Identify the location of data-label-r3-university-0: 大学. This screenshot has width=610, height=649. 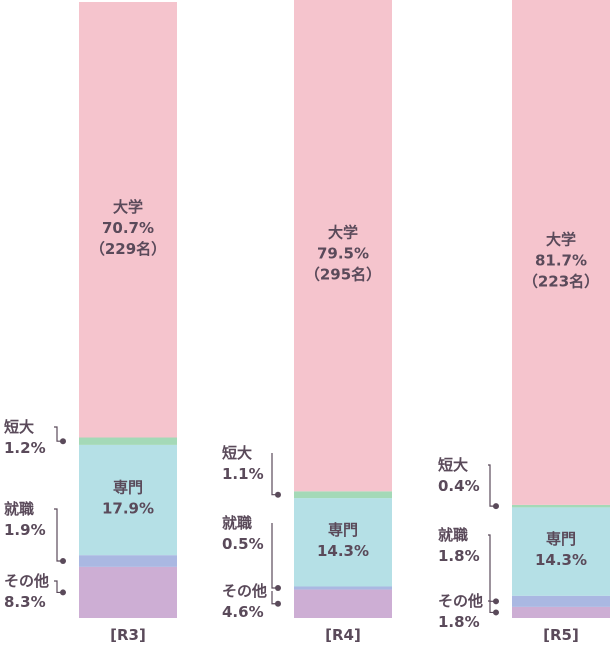
(128, 207).